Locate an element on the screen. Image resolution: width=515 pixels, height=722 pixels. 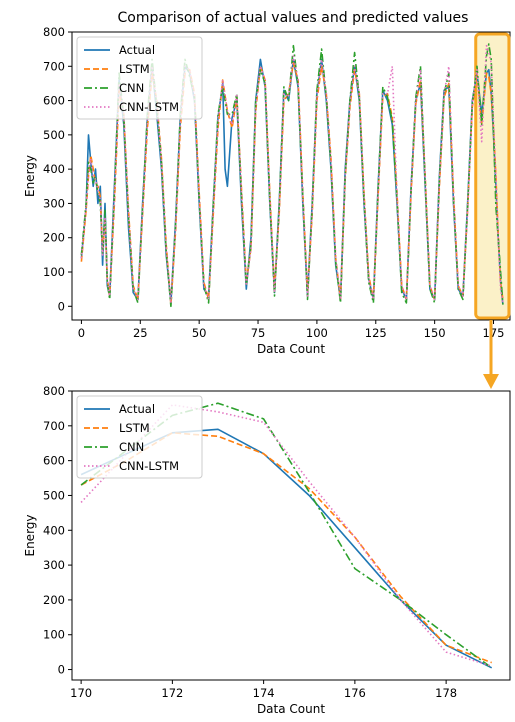
x-tick-label: 178 is located at coordinates (446, 693).